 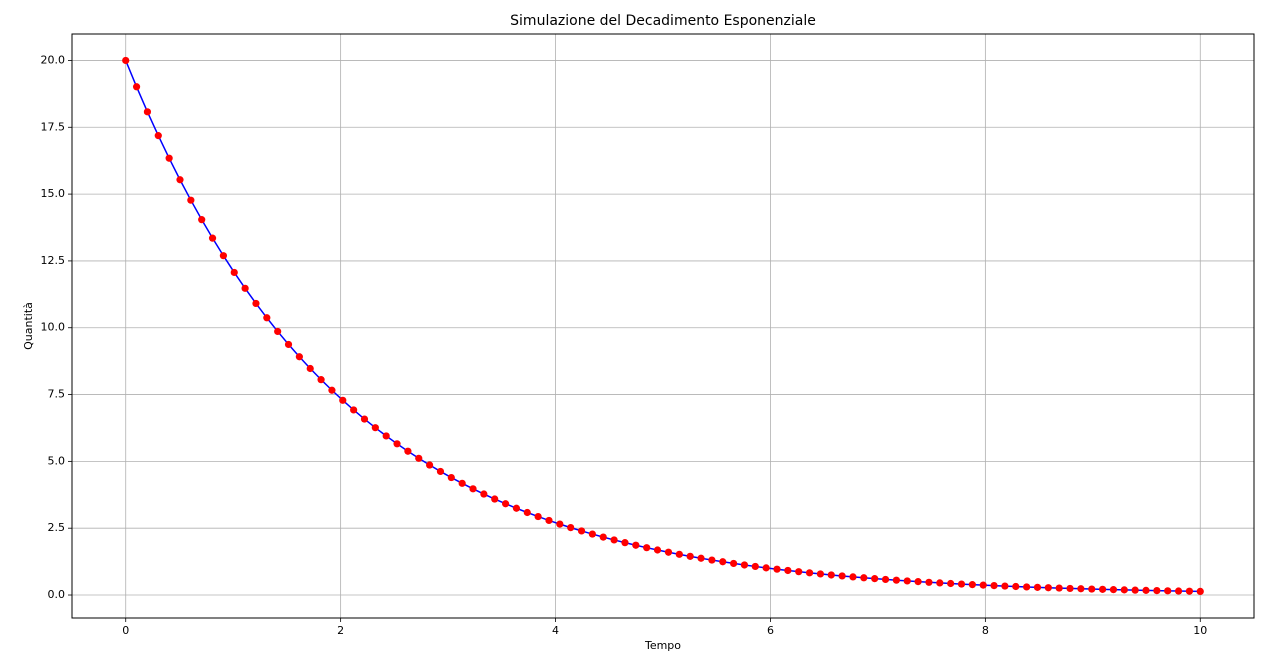 What do you see at coordinates (340, 630) in the screenshot?
I see `x-tick-label: 2` at bounding box center [340, 630].